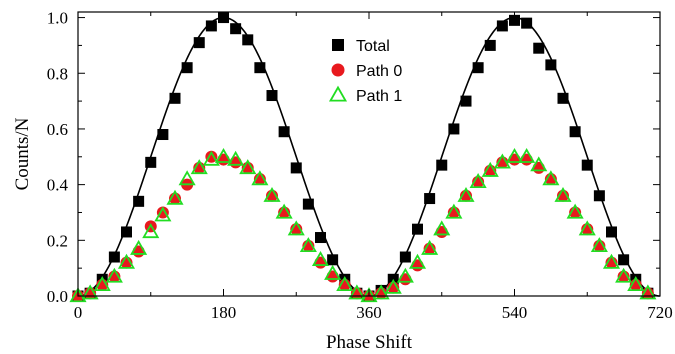 This screenshot has width=675, height=354. What do you see at coordinates (379, 71) in the screenshot?
I see `legend-label: Path 0` at bounding box center [379, 71].